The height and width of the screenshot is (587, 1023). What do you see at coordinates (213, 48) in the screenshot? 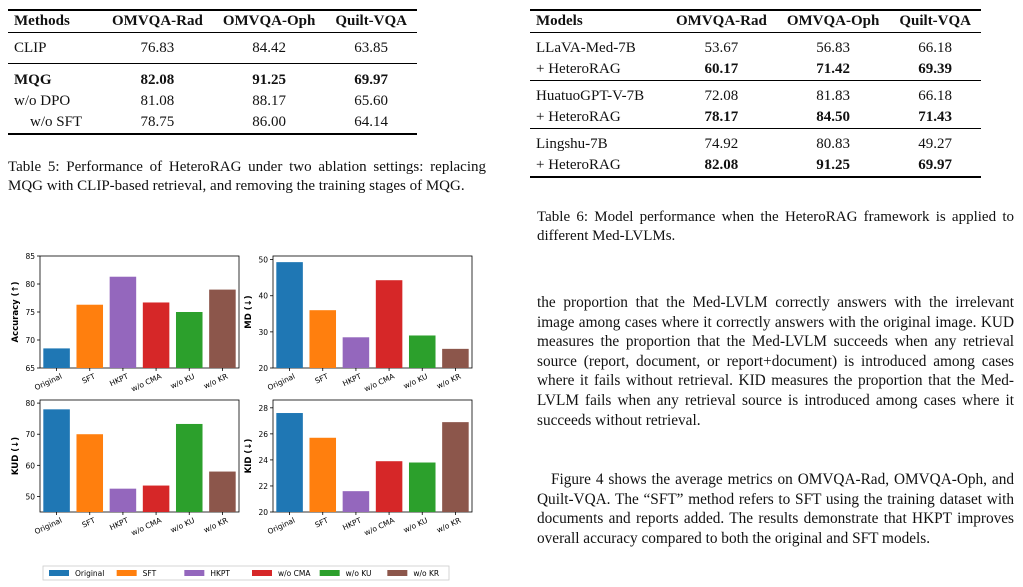
I see `table-row: CLIP 76.83 84.42 63.85` at bounding box center [213, 48].